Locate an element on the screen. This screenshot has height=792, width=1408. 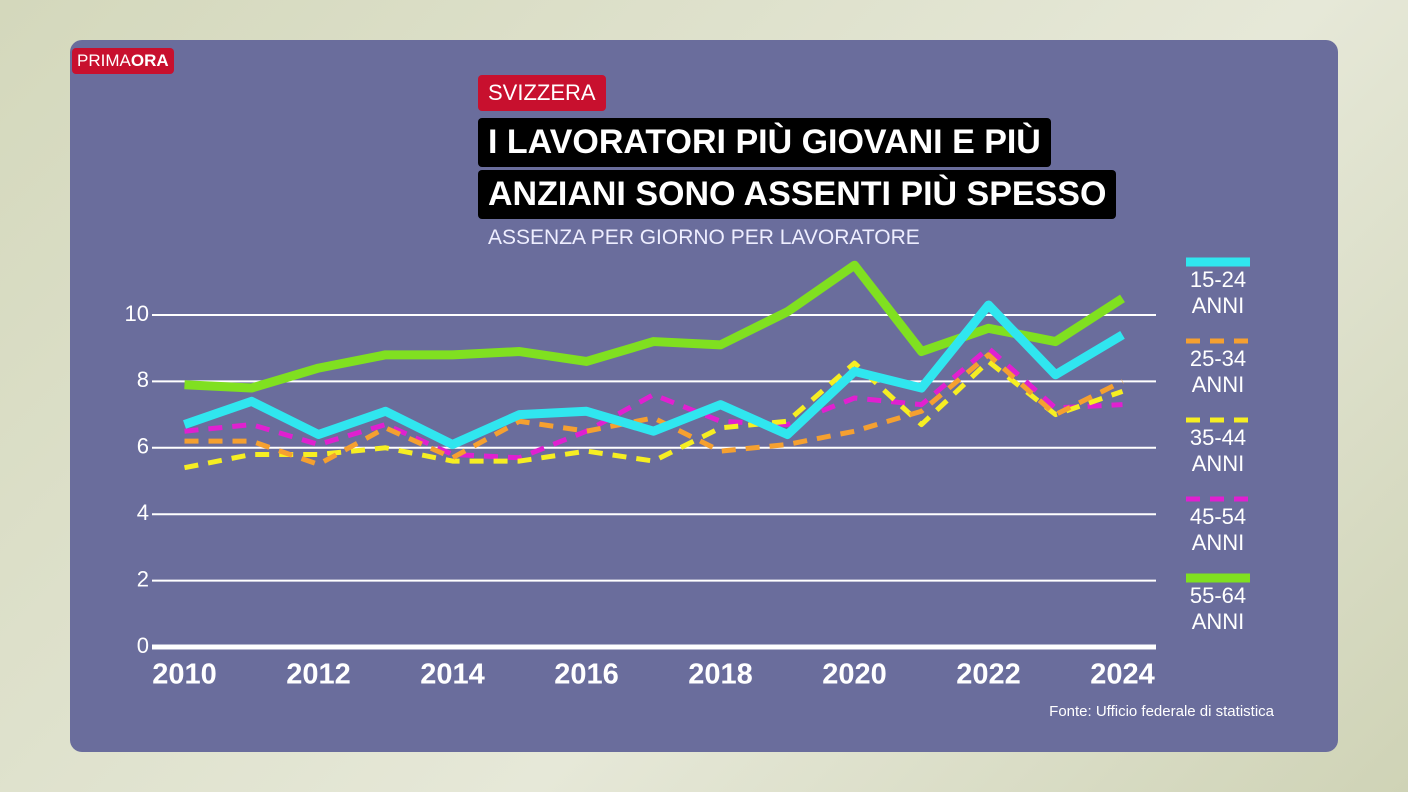
chart-title: ANZIANI SONO ASSENTI PIÙ SPESSO is located at coordinates (797, 194).